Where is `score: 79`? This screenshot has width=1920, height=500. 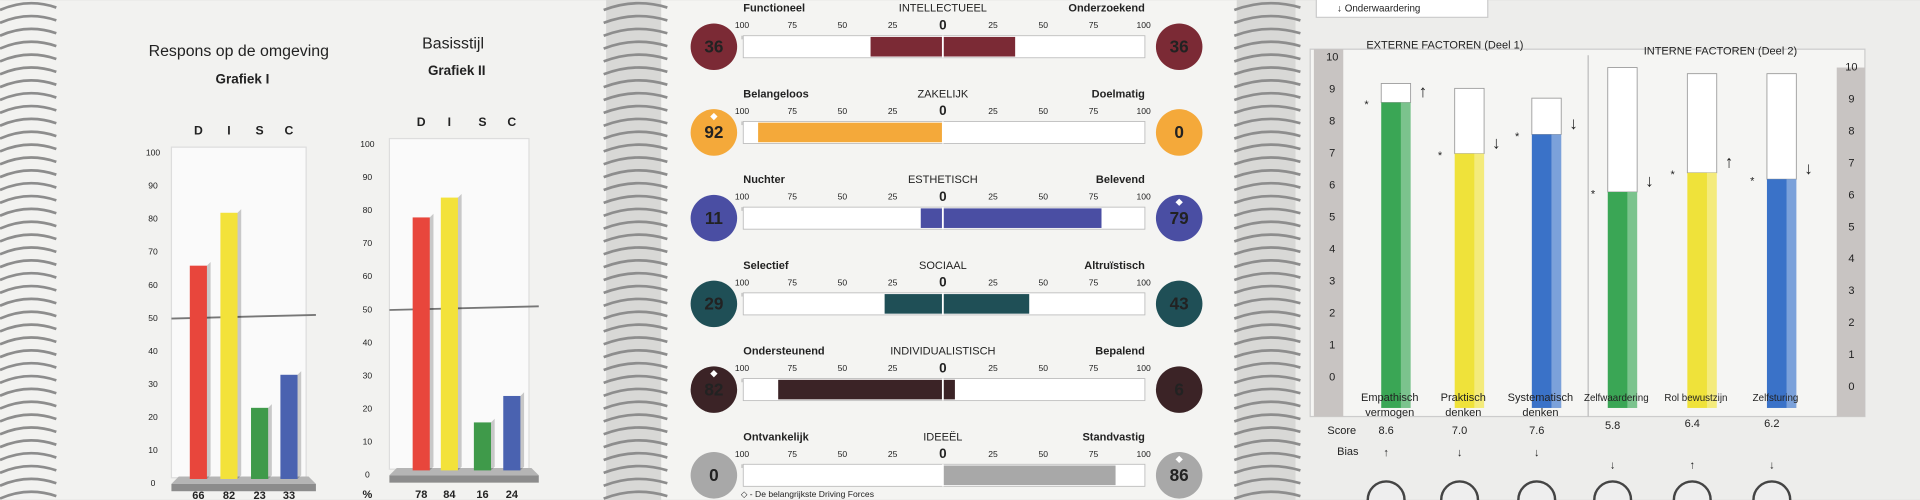
score: 79 is located at coordinates (1179, 218).